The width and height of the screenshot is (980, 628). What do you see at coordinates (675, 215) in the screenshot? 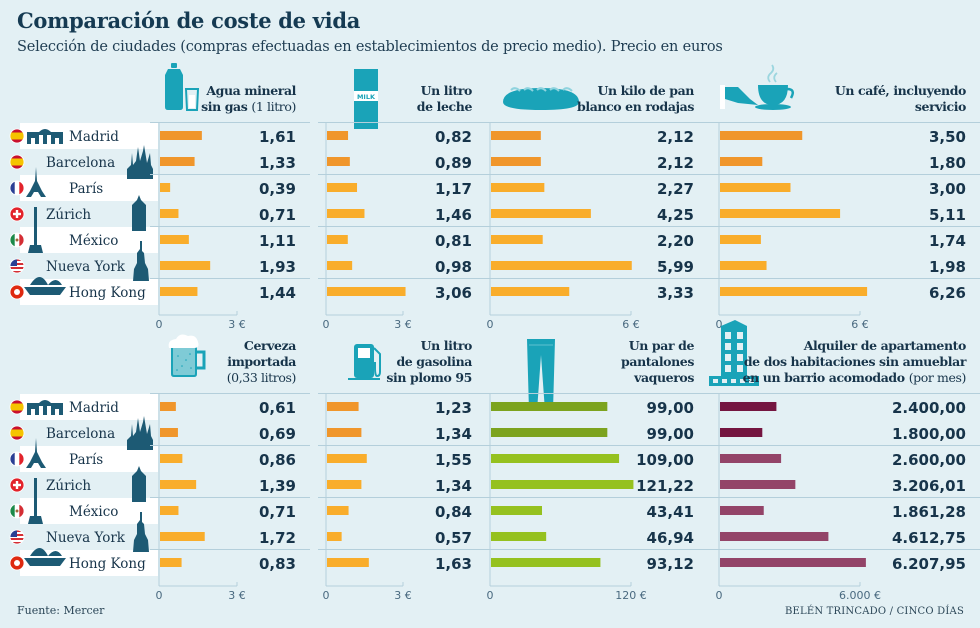
I see `value-label: 4,25` at bounding box center [675, 215].